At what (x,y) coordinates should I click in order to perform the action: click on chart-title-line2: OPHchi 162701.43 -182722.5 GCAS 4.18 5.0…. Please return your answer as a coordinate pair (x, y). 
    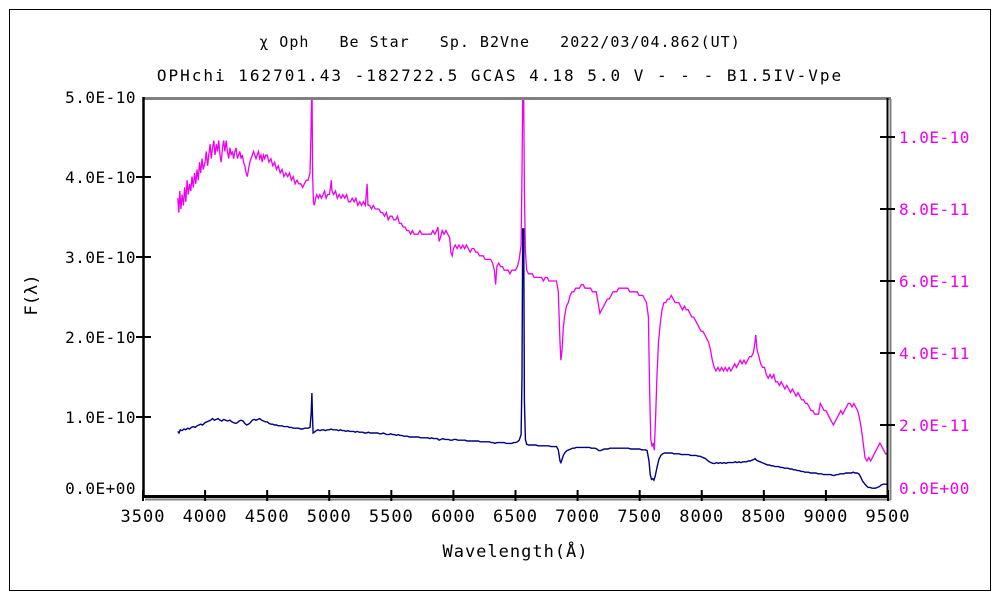
    Looking at the image, I should click on (500, 75).